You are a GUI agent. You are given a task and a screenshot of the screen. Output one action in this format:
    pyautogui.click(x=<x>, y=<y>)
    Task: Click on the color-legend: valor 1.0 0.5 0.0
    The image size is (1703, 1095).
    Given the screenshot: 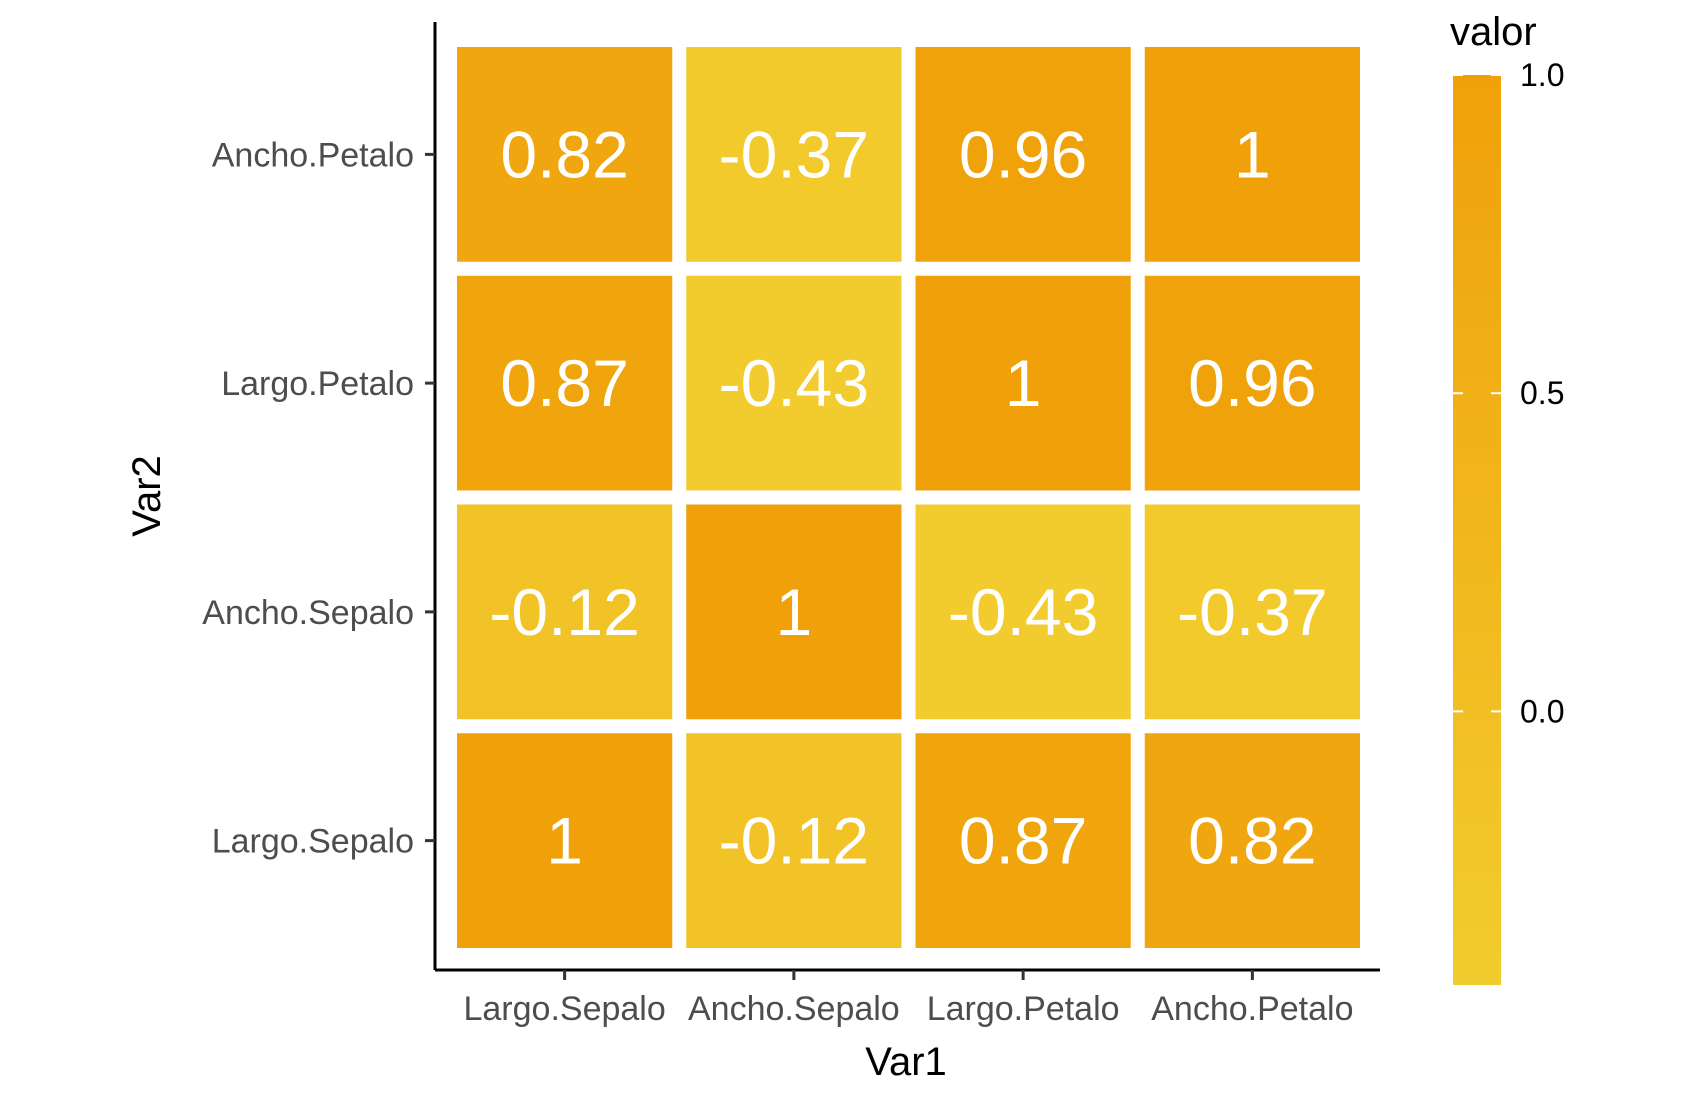 What is the action you would take?
    pyautogui.click(x=1507, y=497)
    